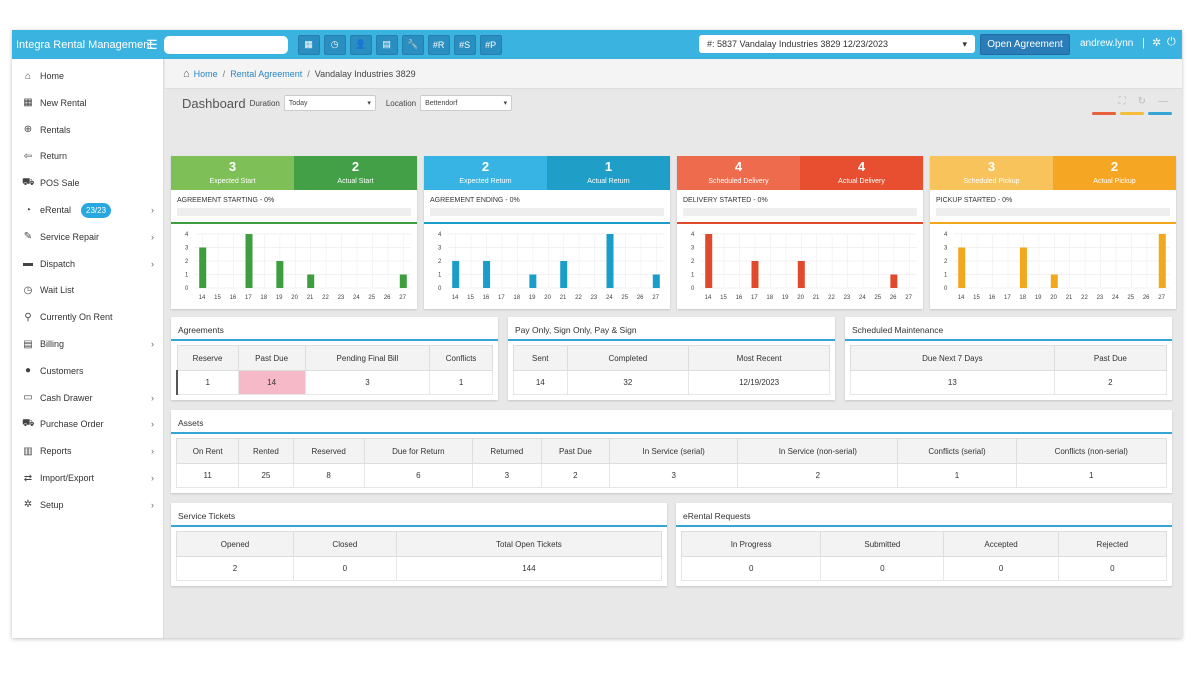  I want to click on open-agreement-button: Open Agreement, so click(1025, 44).